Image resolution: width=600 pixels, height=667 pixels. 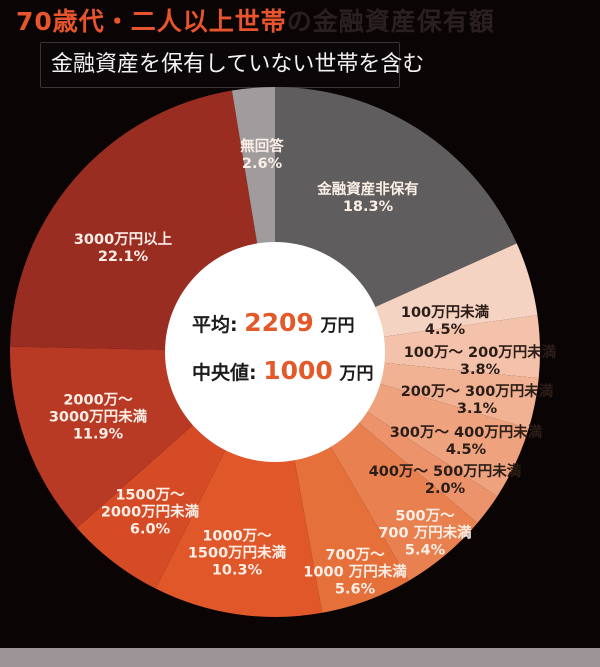 I want to click on slice-label: 無回答 2.6%, so click(x=262, y=156).